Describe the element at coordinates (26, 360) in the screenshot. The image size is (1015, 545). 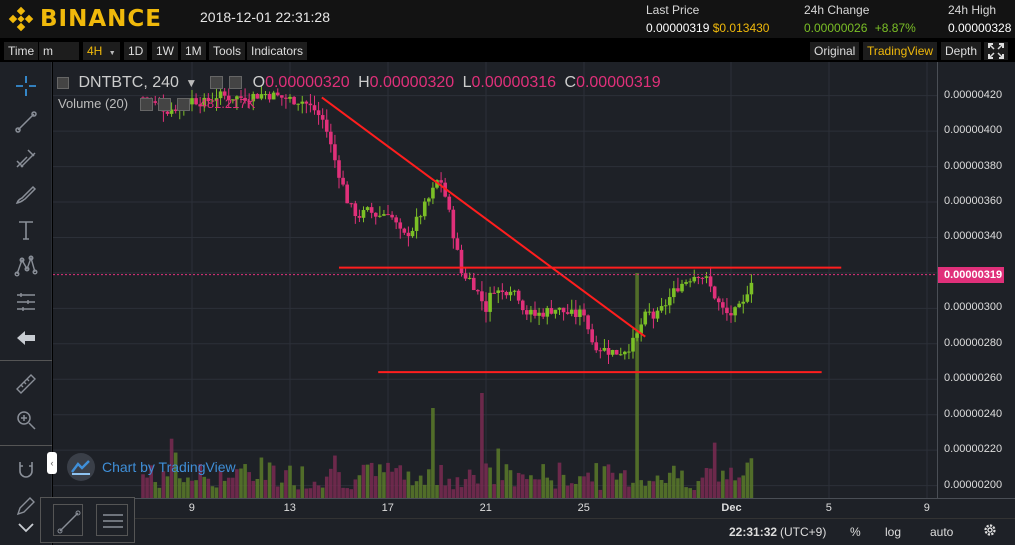
I see `tool-divider` at that location.